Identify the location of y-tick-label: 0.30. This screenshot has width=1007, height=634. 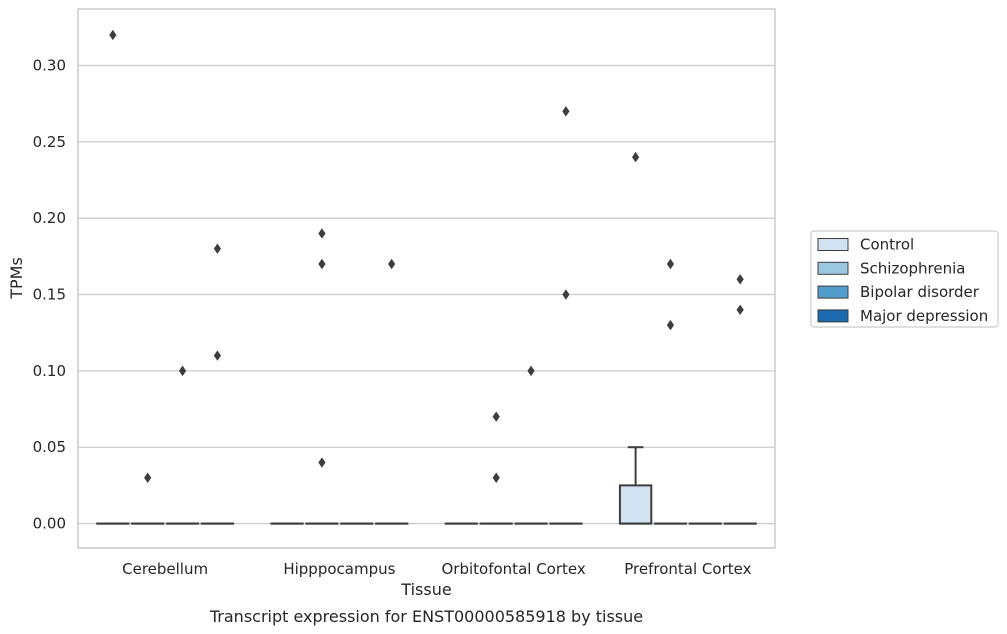
(49, 65).